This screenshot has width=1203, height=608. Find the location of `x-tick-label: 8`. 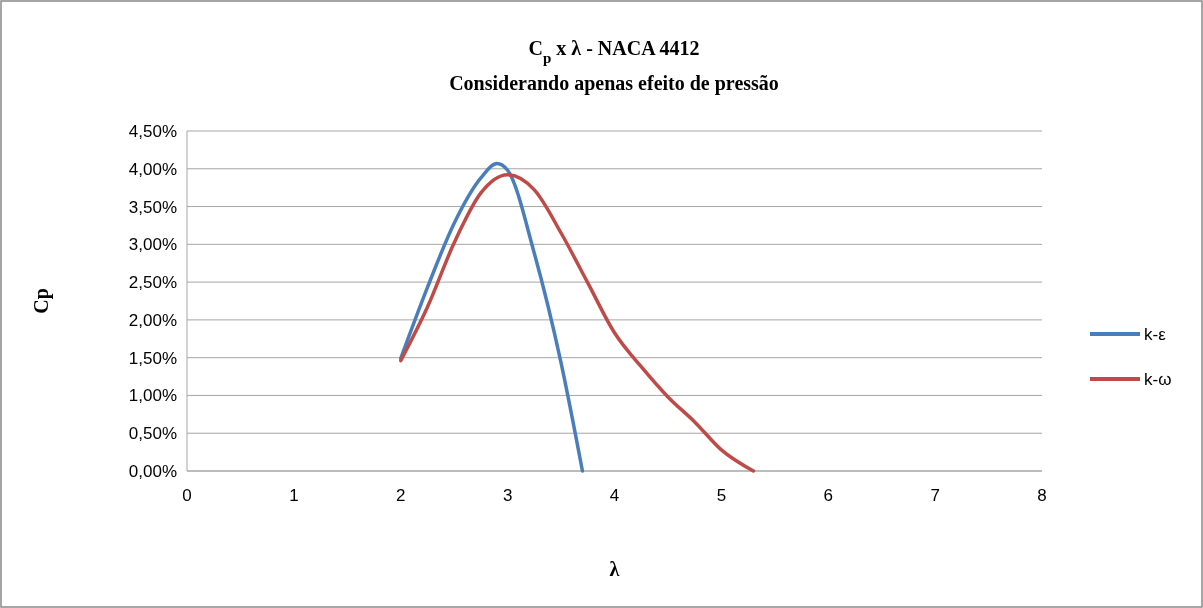

x-tick-label: 8 is located at coordinates (1042, 495).